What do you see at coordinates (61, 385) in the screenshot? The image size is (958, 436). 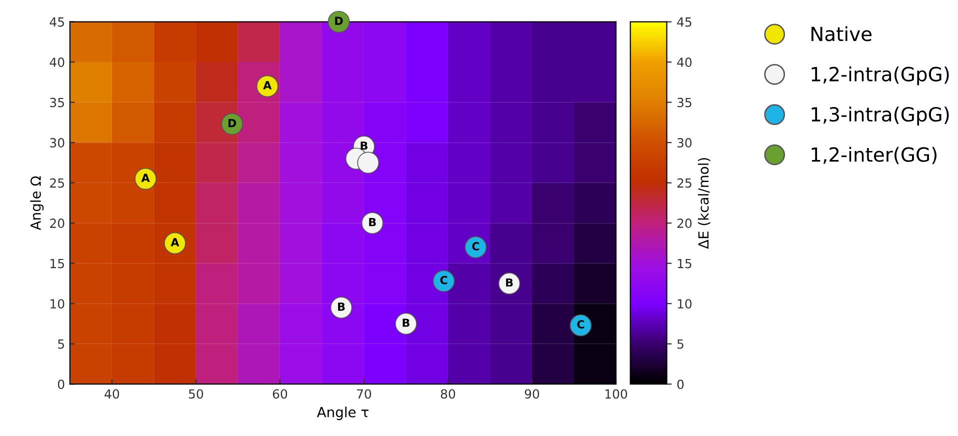 I see `y-tick-label: 0` at bounding box center [61, 385].